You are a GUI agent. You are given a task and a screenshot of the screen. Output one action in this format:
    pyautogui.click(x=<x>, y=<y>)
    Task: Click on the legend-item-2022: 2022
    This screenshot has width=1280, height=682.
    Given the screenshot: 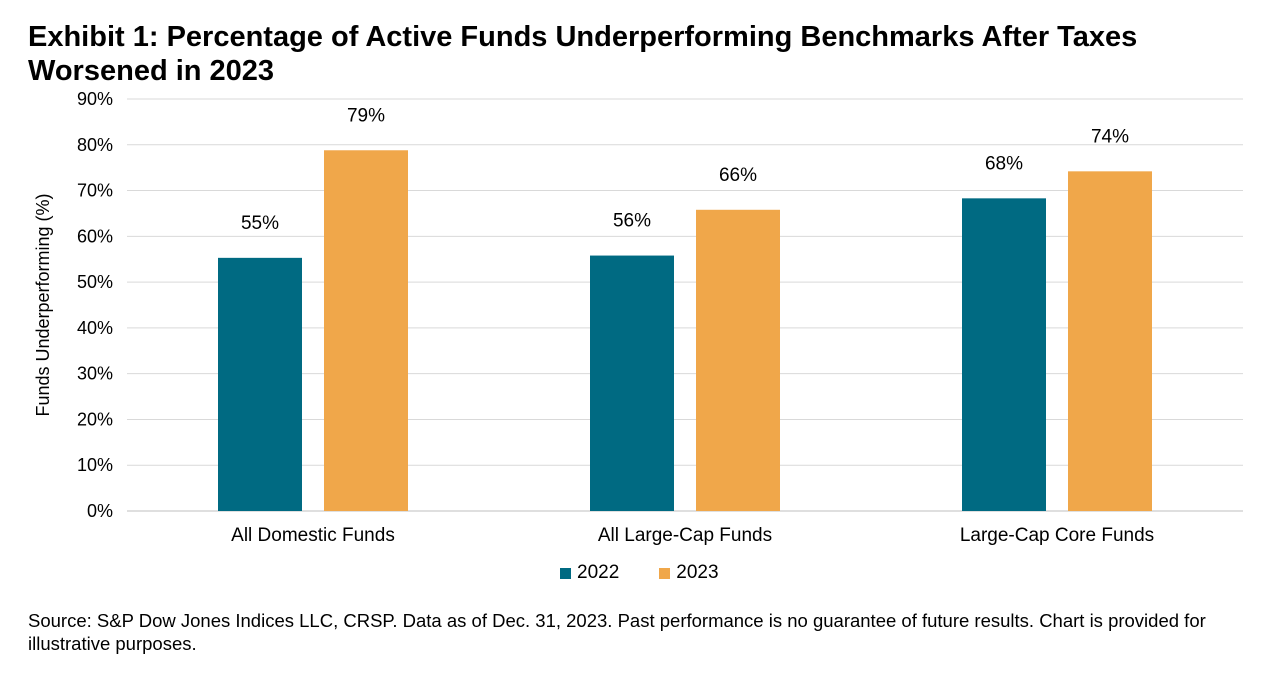 What is the action you would take?
    pyautogui.click(x=589, y=573)
    